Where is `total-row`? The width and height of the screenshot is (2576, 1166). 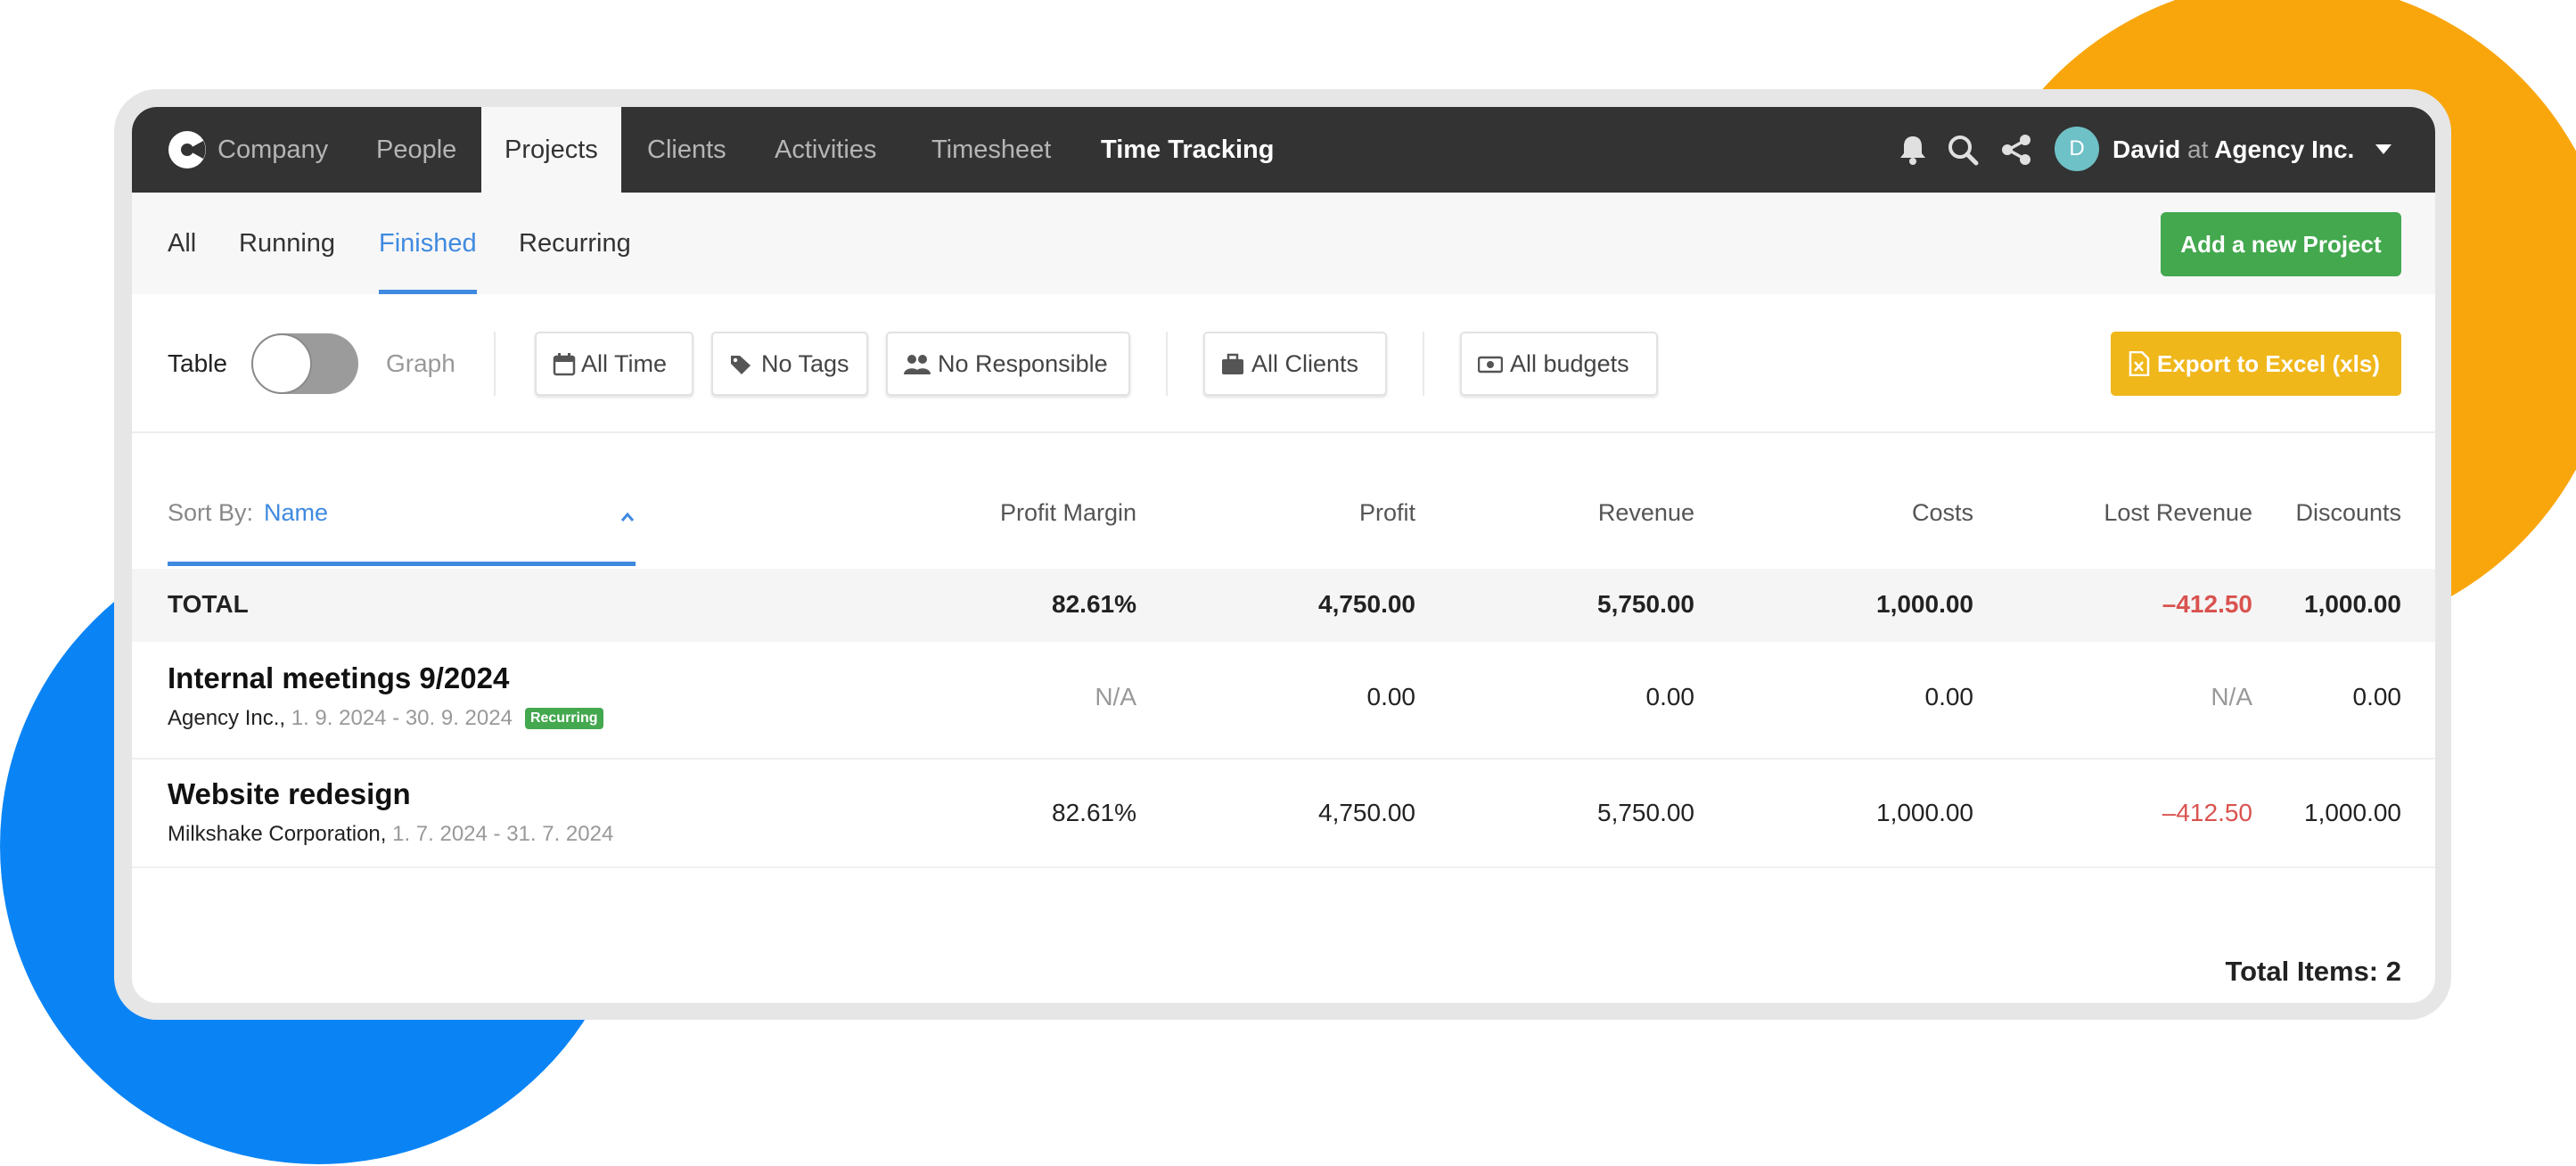
total-row is located at coordinates (1283, 605).